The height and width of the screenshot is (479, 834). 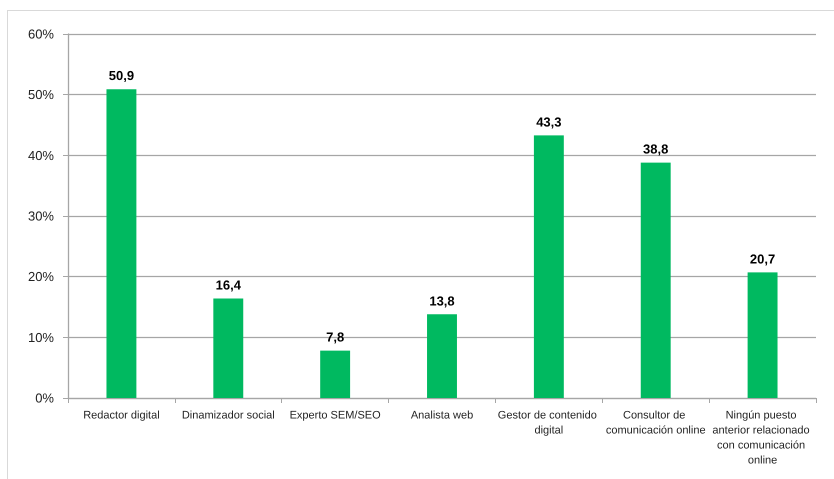 I want to click on y-tick-label: 50%, so click(x=41, y=94).